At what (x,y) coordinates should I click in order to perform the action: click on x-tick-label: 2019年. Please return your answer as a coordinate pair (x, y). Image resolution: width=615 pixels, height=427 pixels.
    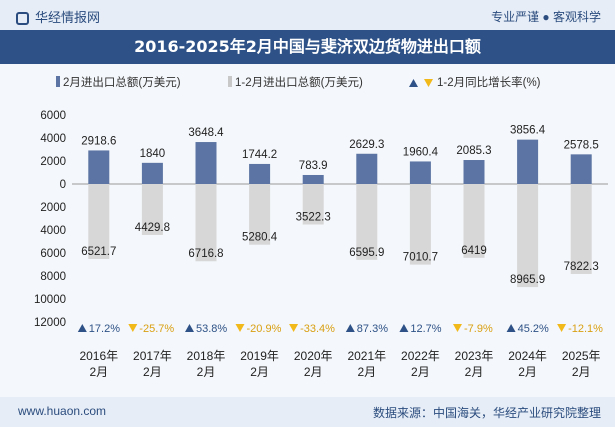
    Looking at the image, I should click on (259, 356).